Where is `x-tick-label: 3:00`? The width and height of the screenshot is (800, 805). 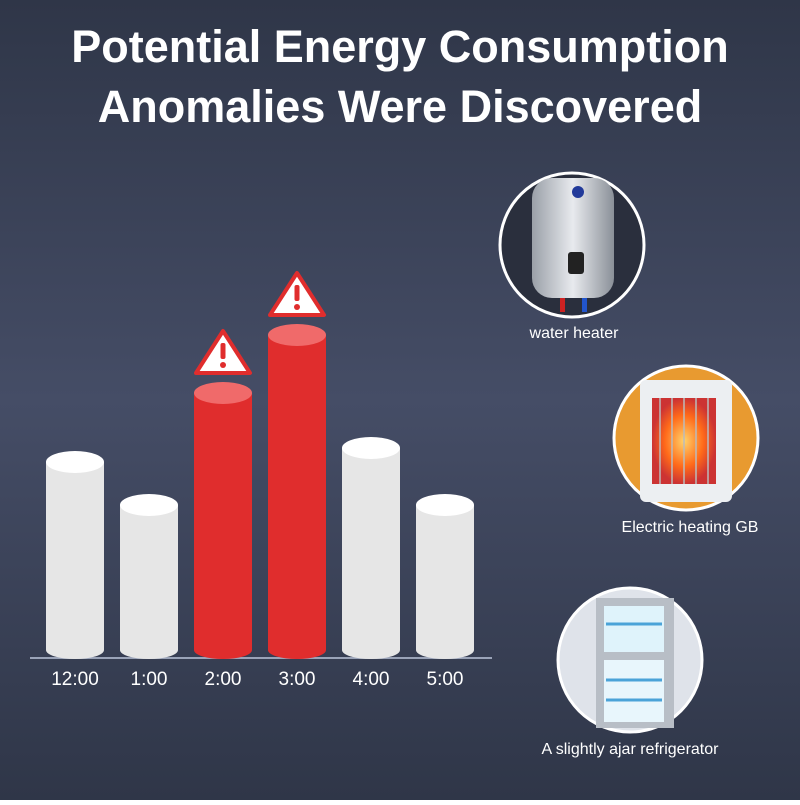 x-tick-label: 3:00 is located at coordinates (297, 679).